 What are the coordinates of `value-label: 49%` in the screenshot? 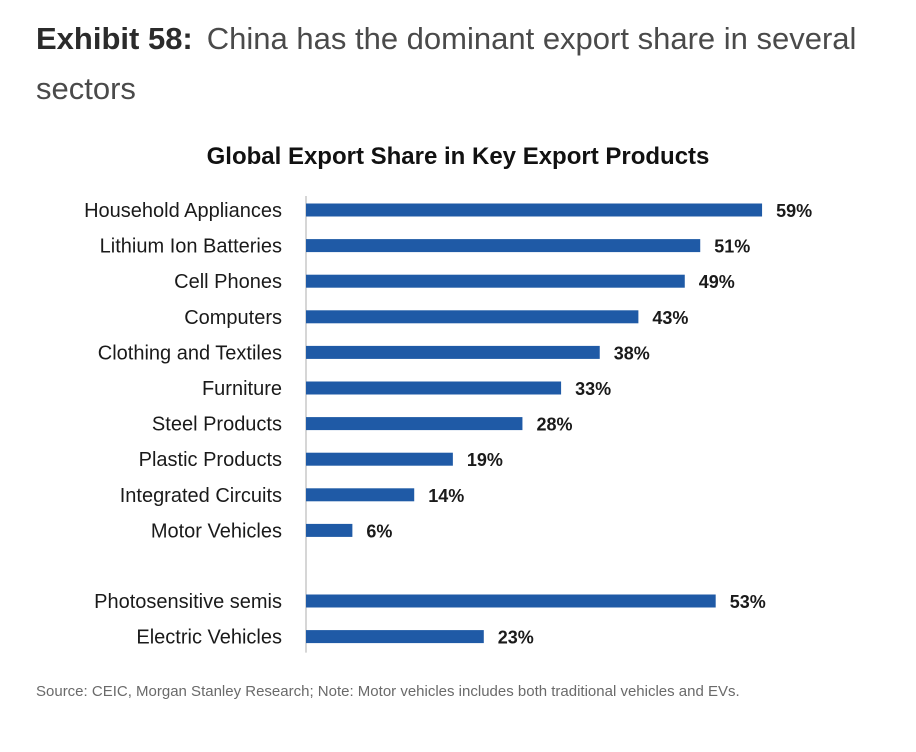 It's located at (717, 282).